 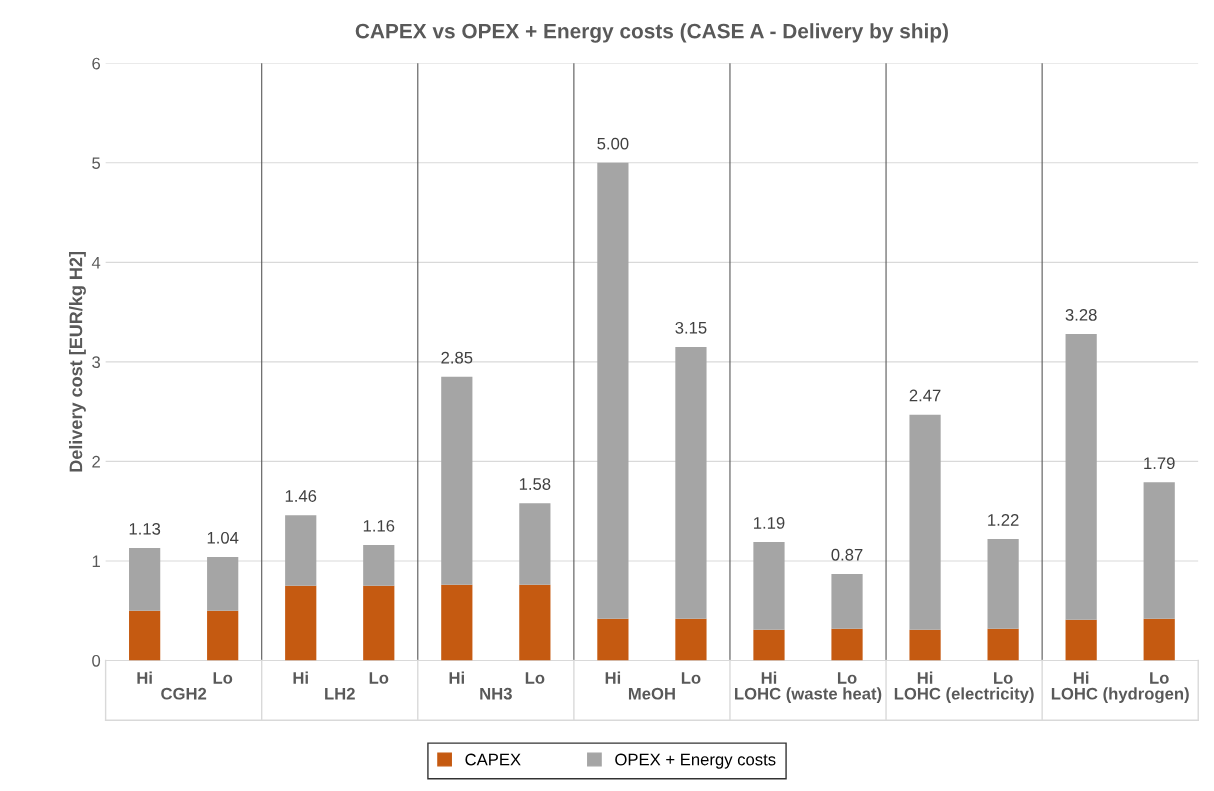 What do you see at coordinates (964, 695) in the screenshot?
I see `text: LOHC (electricity)` at bounding box center [964, 695].